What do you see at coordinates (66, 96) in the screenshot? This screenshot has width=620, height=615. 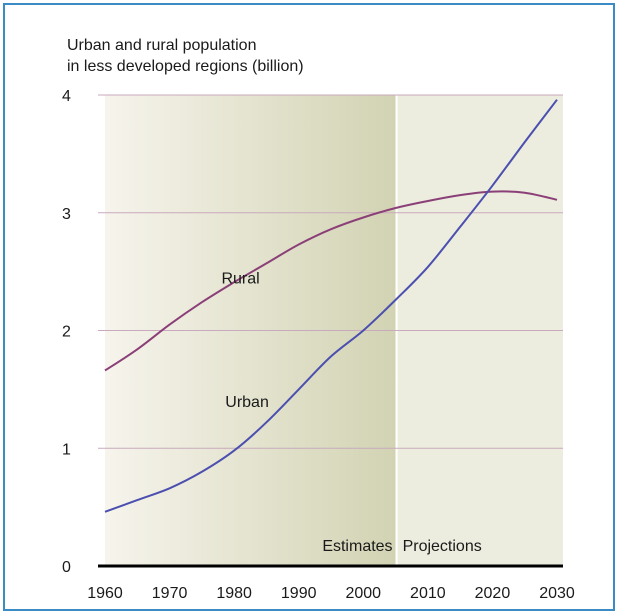 I see `y-tick-label: 4` at bounding box center [66, 96].